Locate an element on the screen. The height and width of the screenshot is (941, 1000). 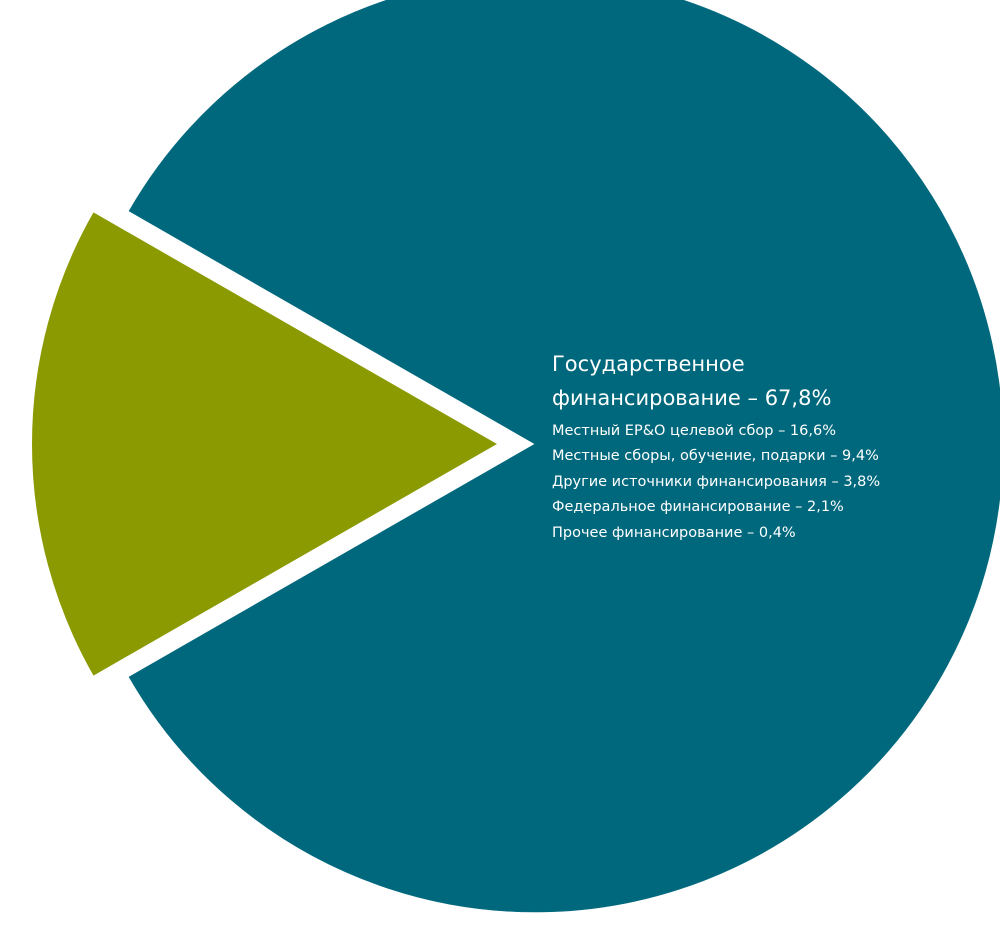
label-other-sources: Другие источники финансирования – 3,8% is located at coordinates (716, 482).